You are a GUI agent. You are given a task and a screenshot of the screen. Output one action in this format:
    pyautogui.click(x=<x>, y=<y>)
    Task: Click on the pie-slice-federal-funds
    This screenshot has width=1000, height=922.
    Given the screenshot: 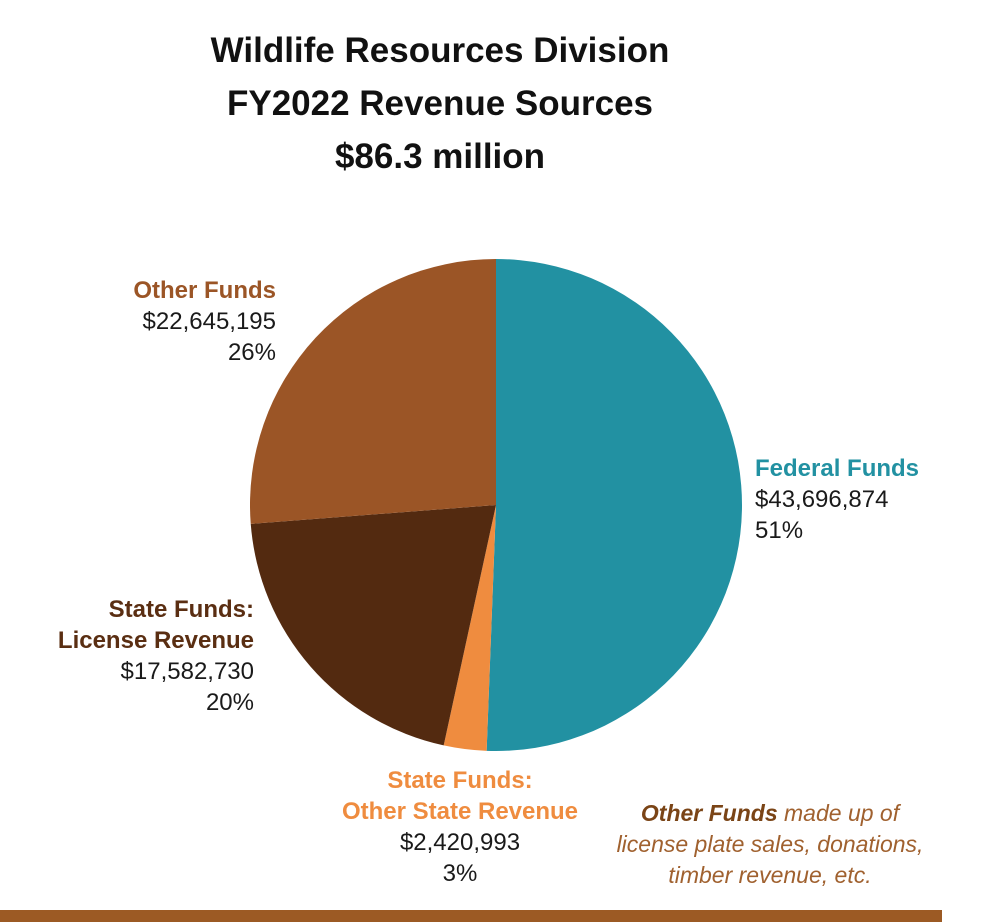 What is the action you would take?
    pyautogui.click(x=614, y=505)
    